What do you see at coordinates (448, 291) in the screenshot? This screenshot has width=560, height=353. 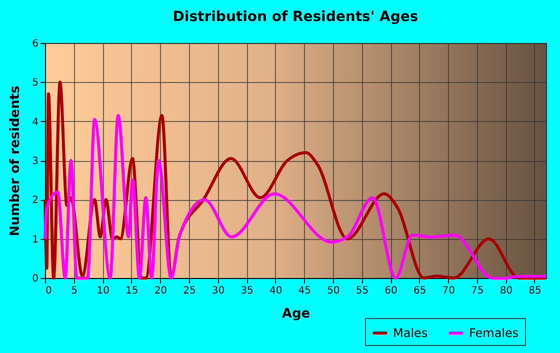 I see `x-tick-label: 70` at bounding box center [448, 291].